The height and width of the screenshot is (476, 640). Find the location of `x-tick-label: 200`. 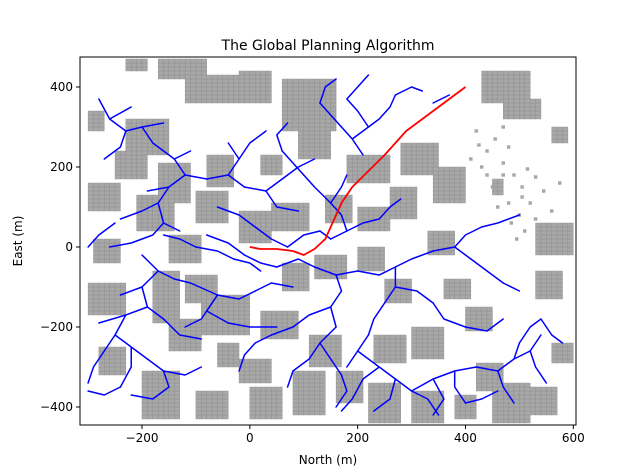

x-tick-label: 200 is located at coordinates (357, 438).